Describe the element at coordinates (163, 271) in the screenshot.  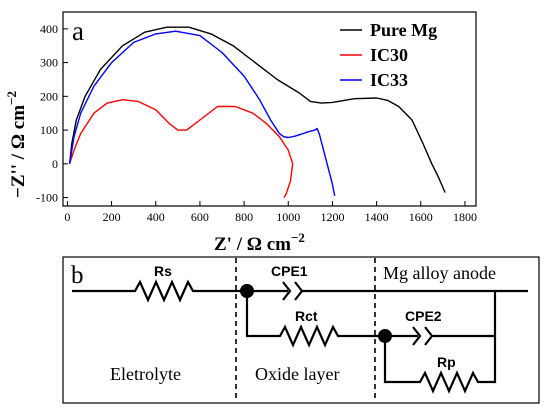
I see `rs-label: Rs` at that location.